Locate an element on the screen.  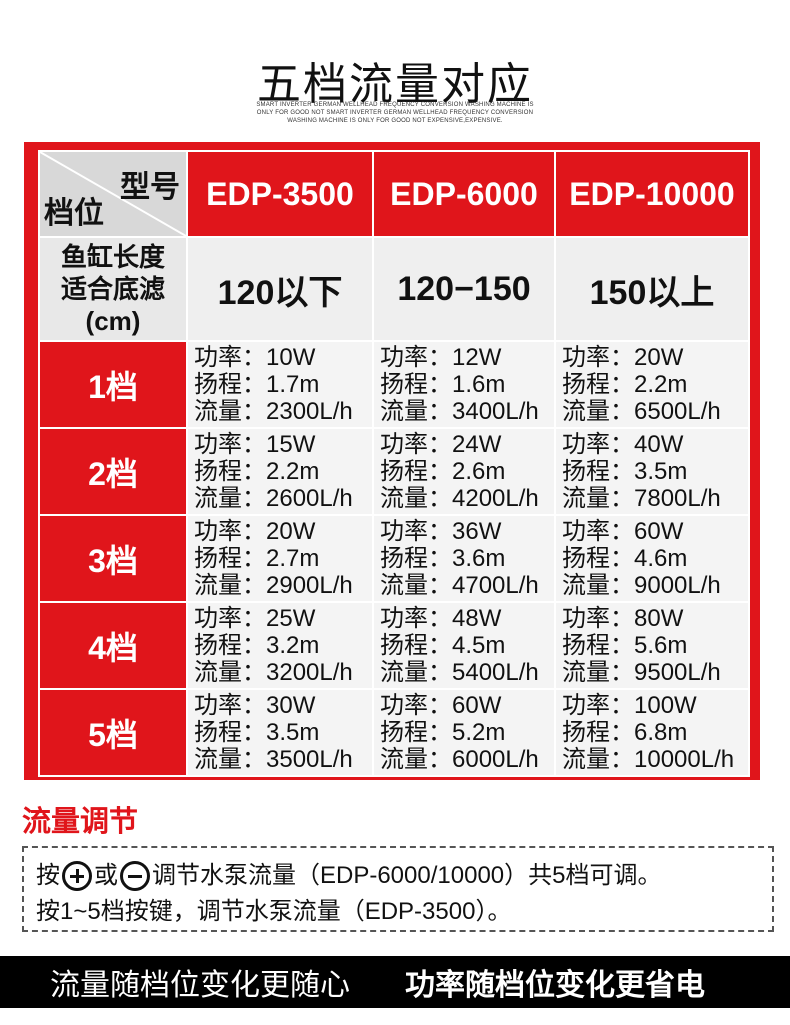
spec-cell: 功率：20W 扬程：2.2m 流量：6500L/h is located at coordinates (652, 384).